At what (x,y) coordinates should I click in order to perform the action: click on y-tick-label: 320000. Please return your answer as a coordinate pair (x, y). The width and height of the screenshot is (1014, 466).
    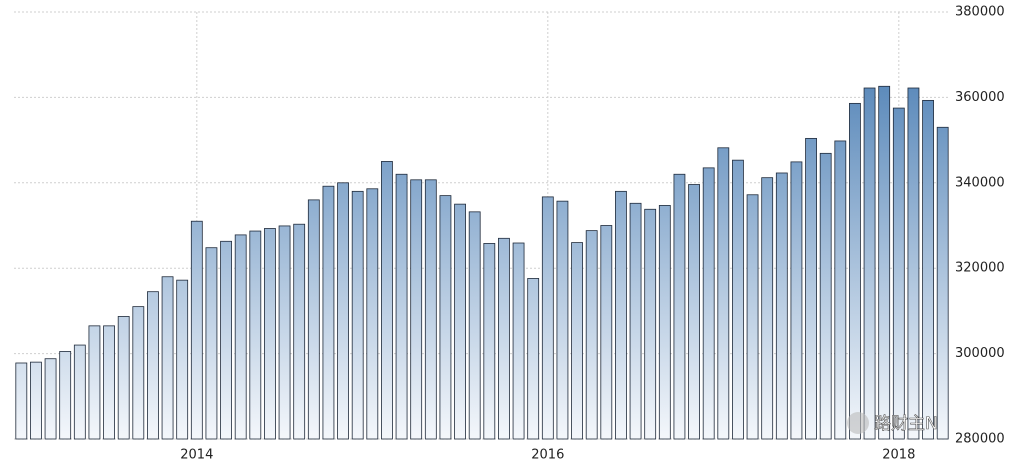
    Looking at the image, I should click on (980, 268).